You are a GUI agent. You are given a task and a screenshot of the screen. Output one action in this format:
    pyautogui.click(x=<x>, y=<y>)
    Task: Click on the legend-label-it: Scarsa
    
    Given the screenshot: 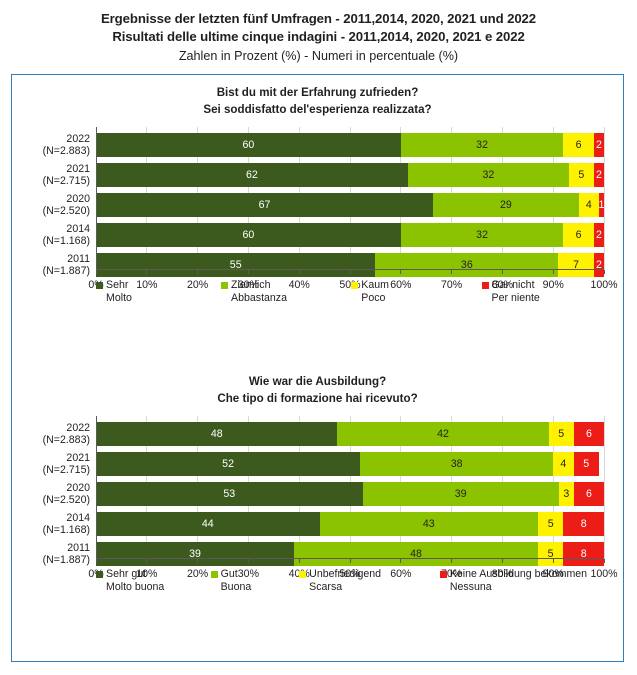 What is the action you would take?
    pyautogui.click(x=326, y=587)
    